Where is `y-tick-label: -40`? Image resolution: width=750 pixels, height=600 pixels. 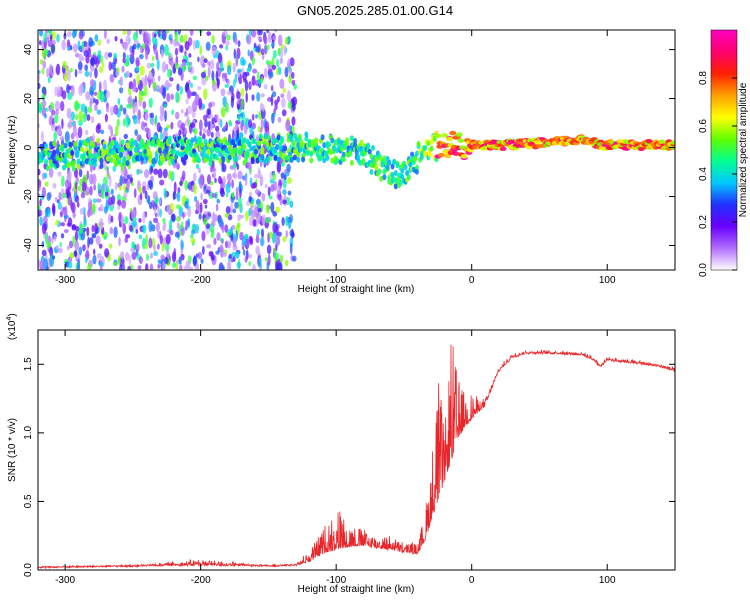
y-tick-label: -40 is located at coordinates (28, 245).